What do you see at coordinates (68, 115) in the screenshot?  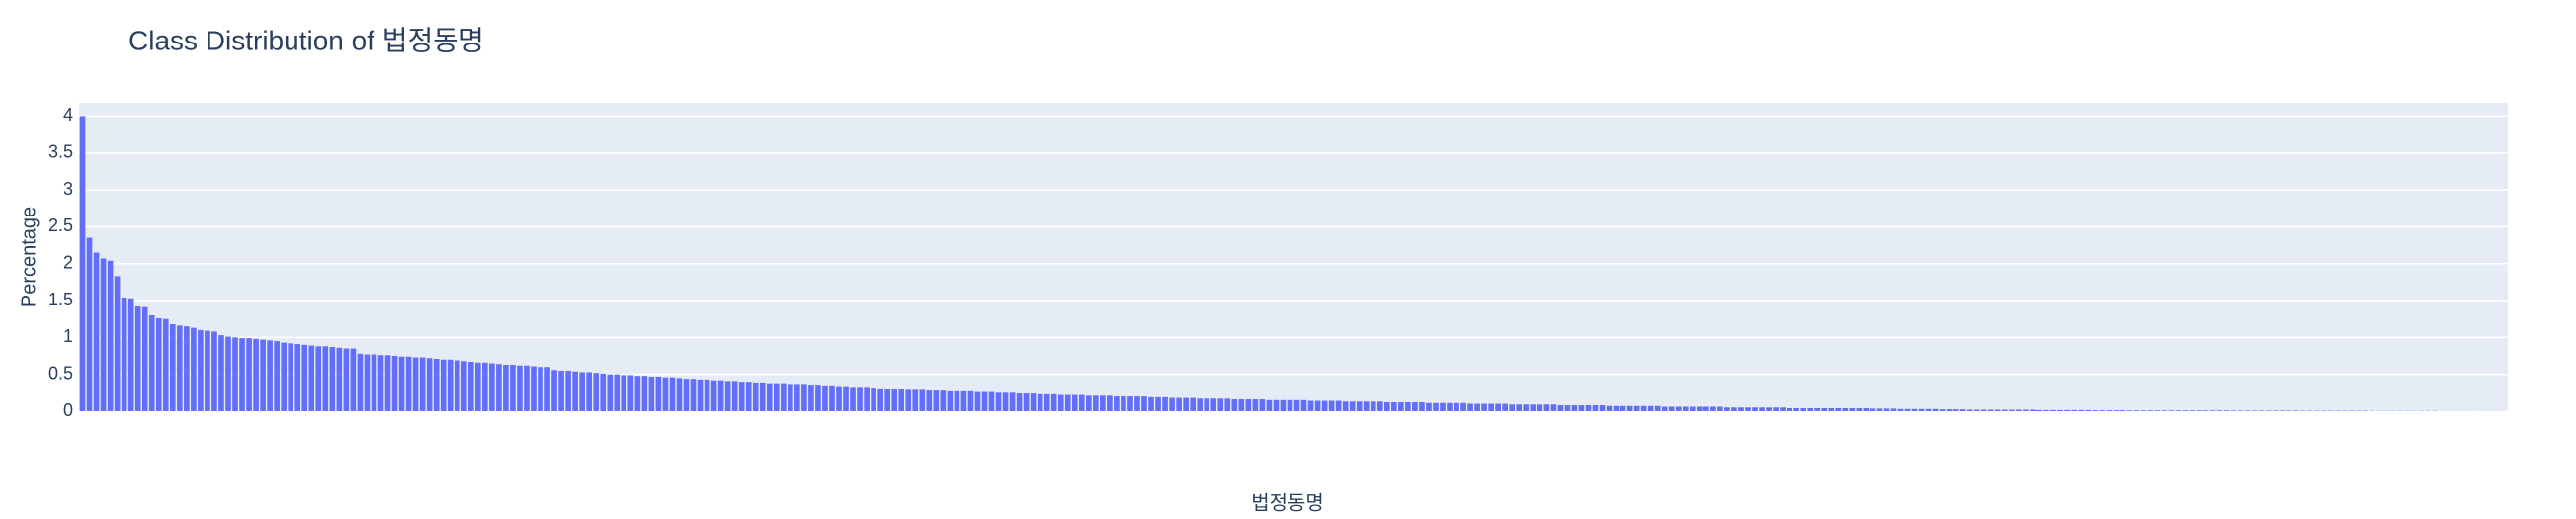 I see `y-tick-label: 4` at bounding box center [68, 115].